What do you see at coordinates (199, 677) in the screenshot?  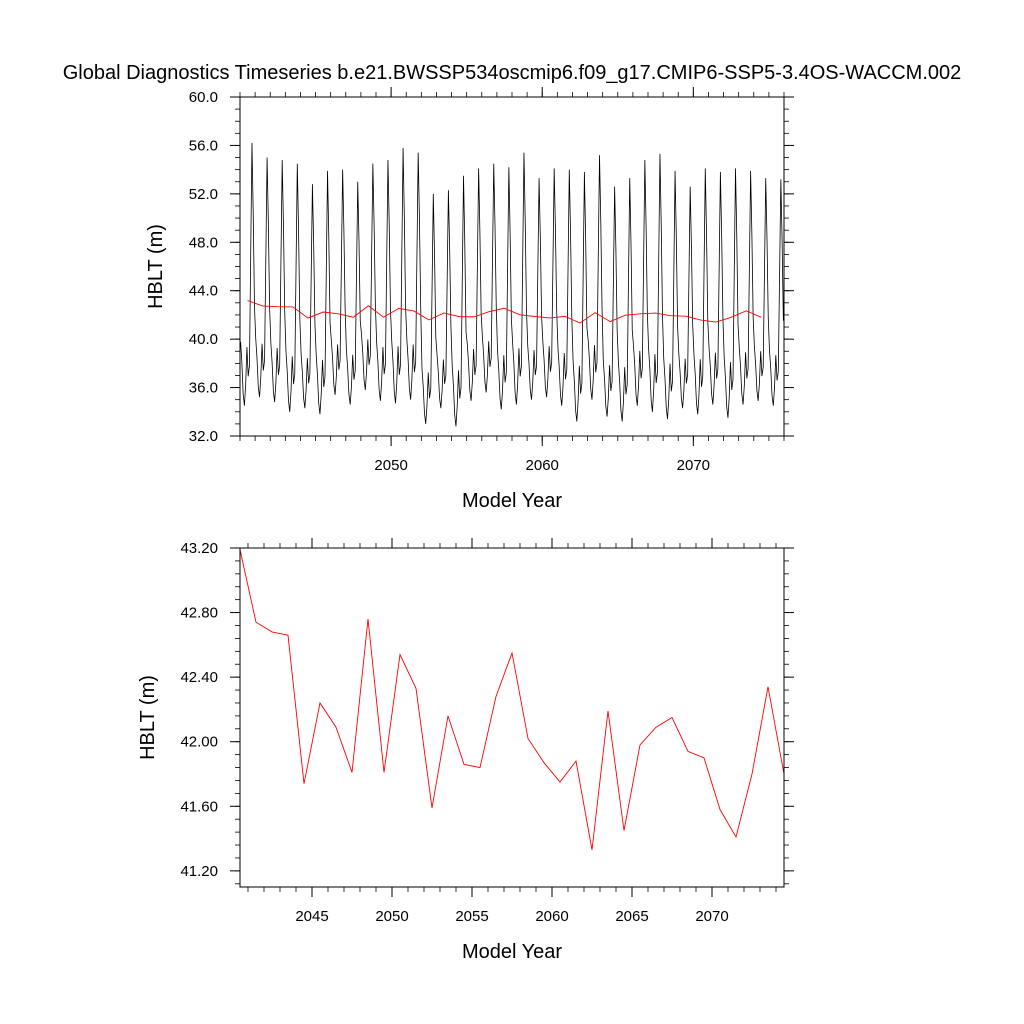 I see `bottom-y-tick-label-3: 42.40` at bounding box center [199, 677].